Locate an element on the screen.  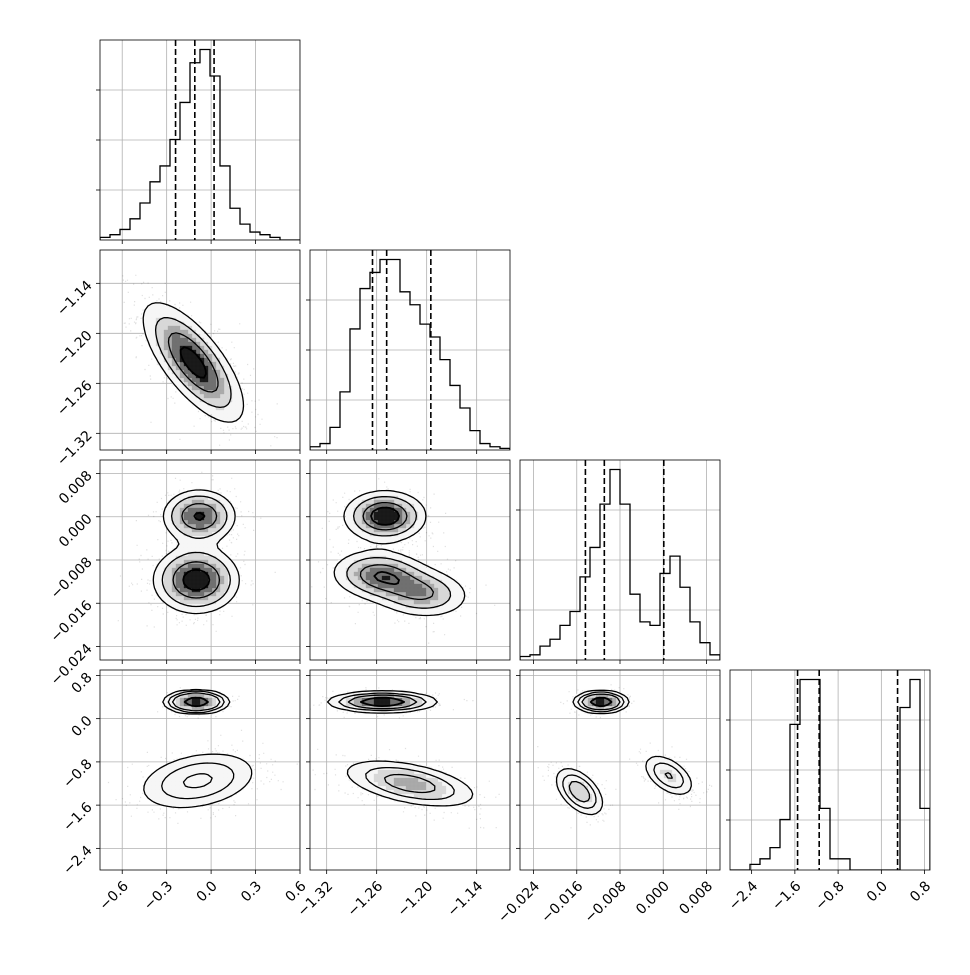
xtick-label-2-0: −0.024 is located at coordinates (519, 902).